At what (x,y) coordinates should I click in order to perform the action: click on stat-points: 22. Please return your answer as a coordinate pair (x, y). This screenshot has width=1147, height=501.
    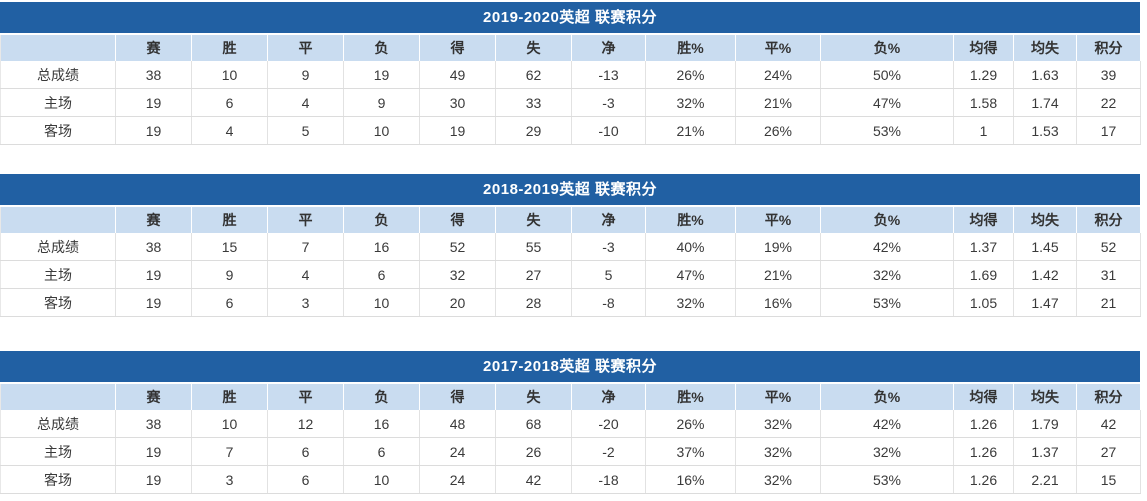
    Looking at the image, I should click on (1108, 102).